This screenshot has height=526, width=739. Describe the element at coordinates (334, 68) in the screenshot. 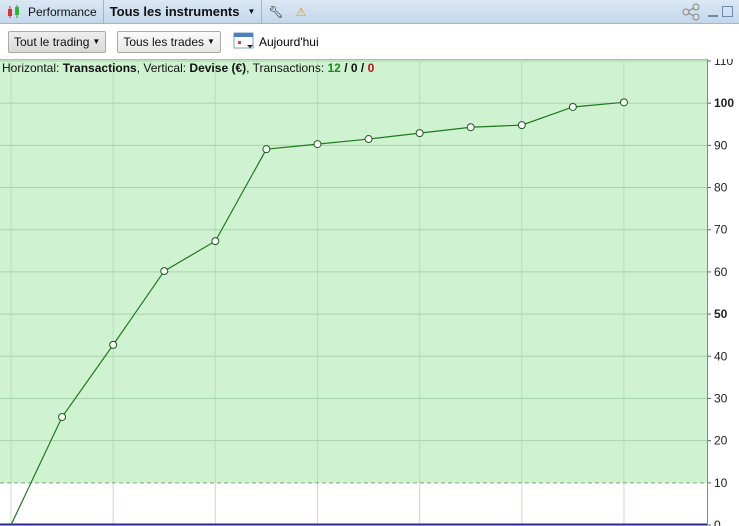

I see `wins-count: 12` at that location.